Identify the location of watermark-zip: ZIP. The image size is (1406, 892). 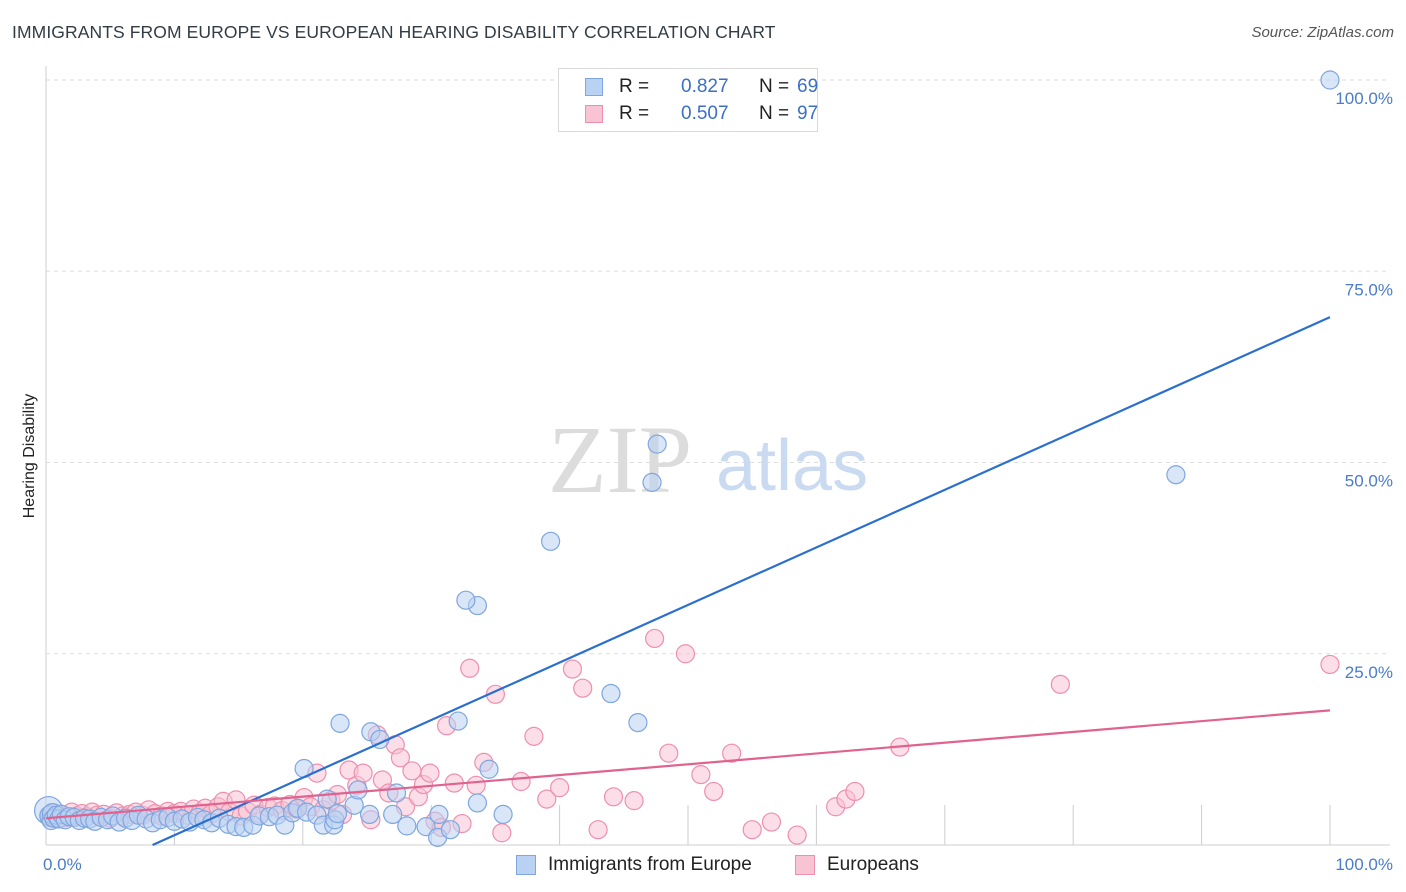
(620, 459).